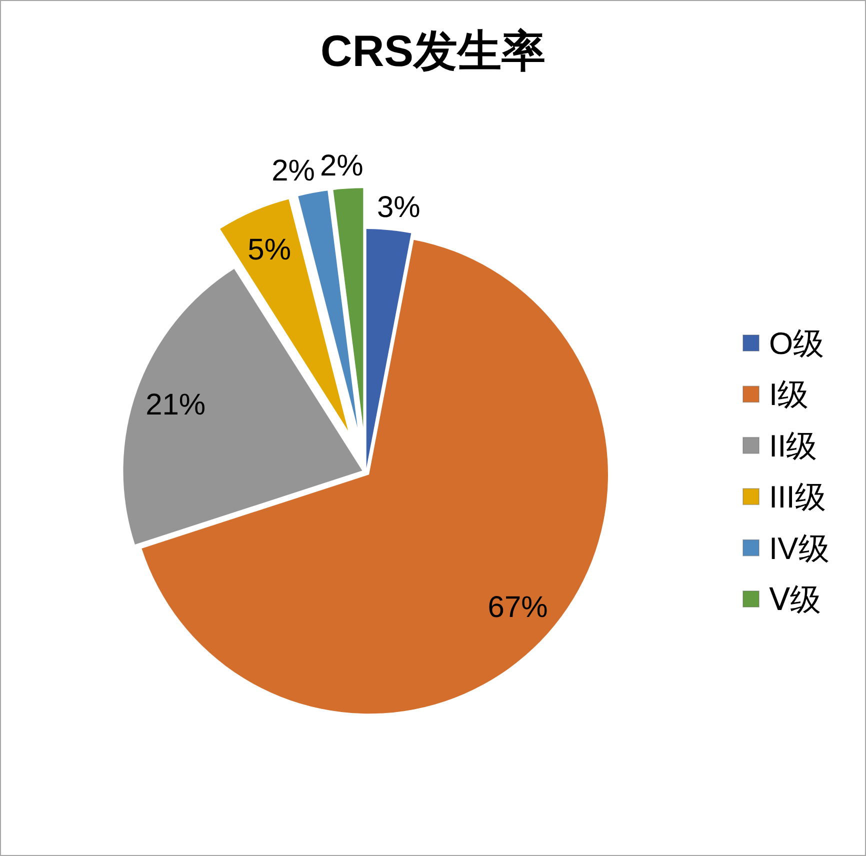  Describe the element at coordinates (433, 51) in the screenshot. I see `title: CRS发生率` at that location.